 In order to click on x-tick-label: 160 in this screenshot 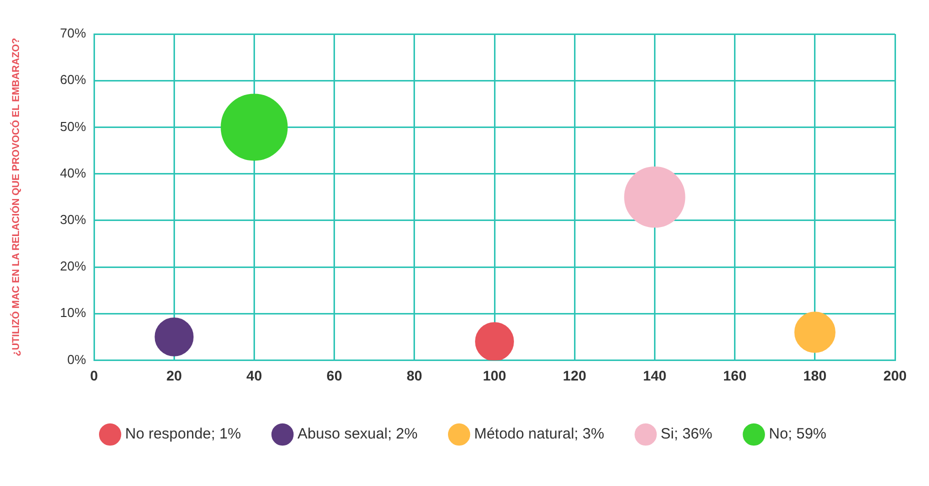, I will do `click(735, 375)`.